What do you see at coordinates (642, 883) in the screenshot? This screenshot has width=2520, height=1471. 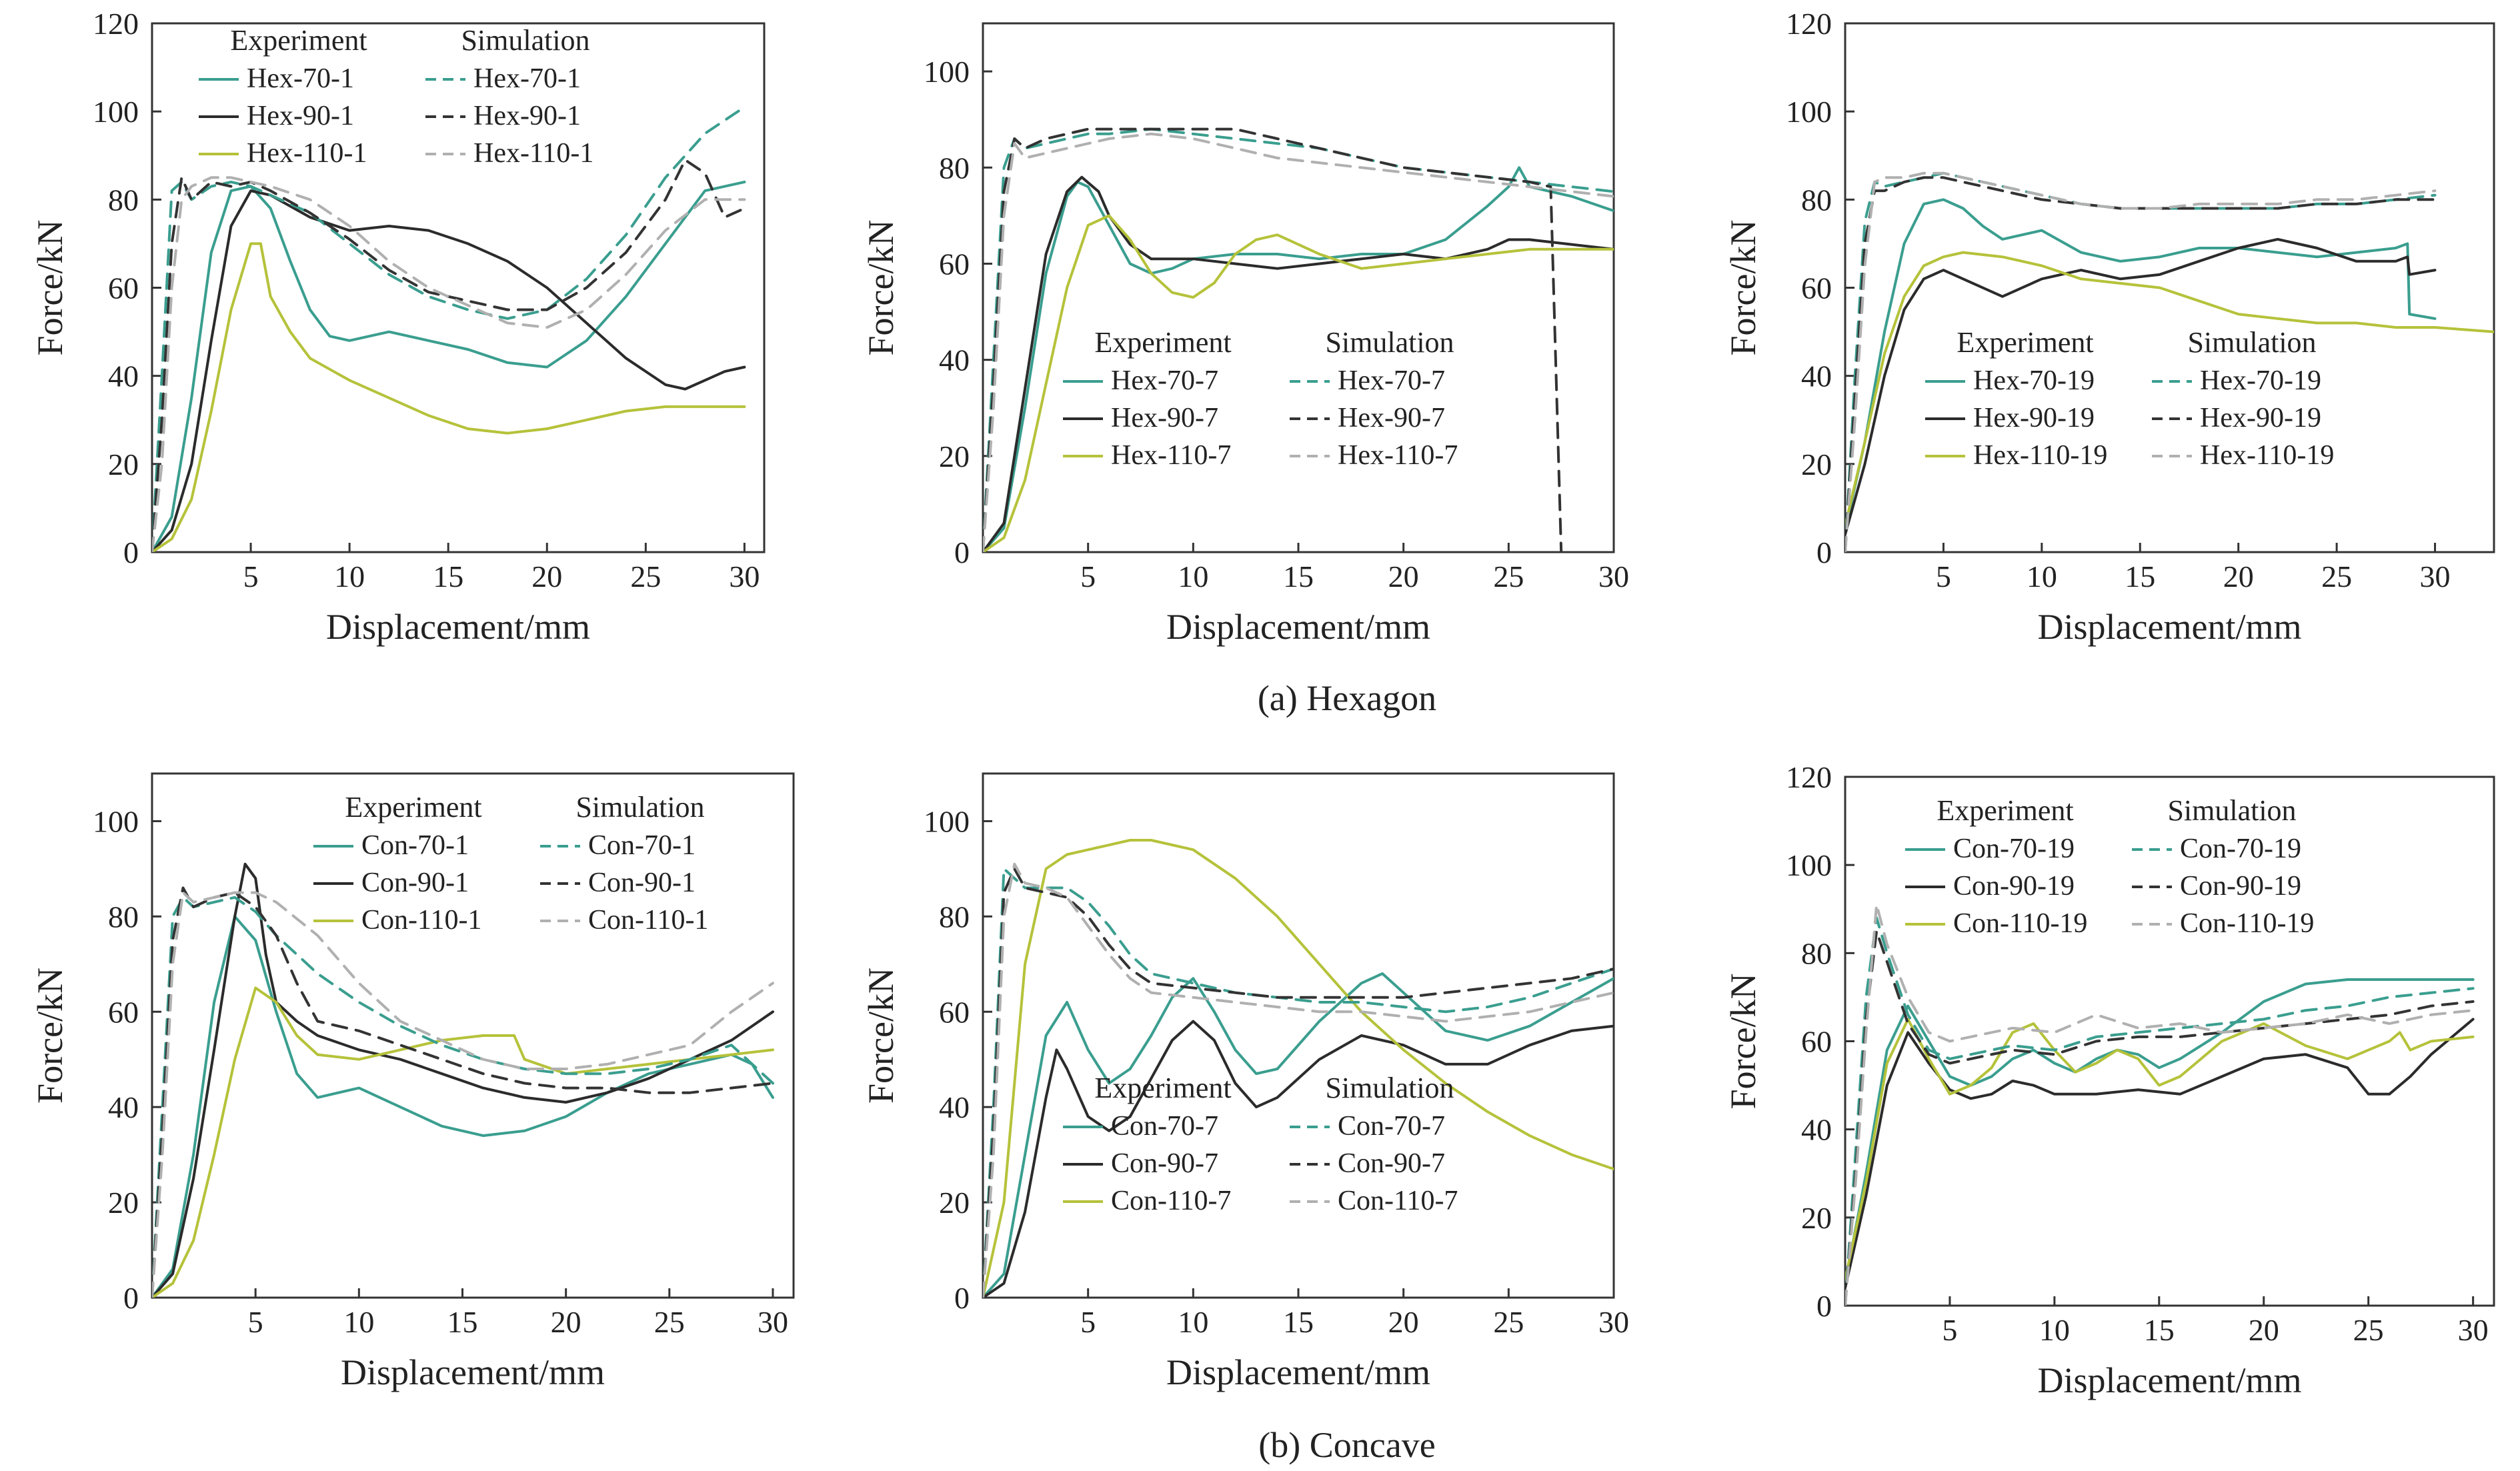 I see `legend-label: Con-90-1` at bounding box center [642, 883].